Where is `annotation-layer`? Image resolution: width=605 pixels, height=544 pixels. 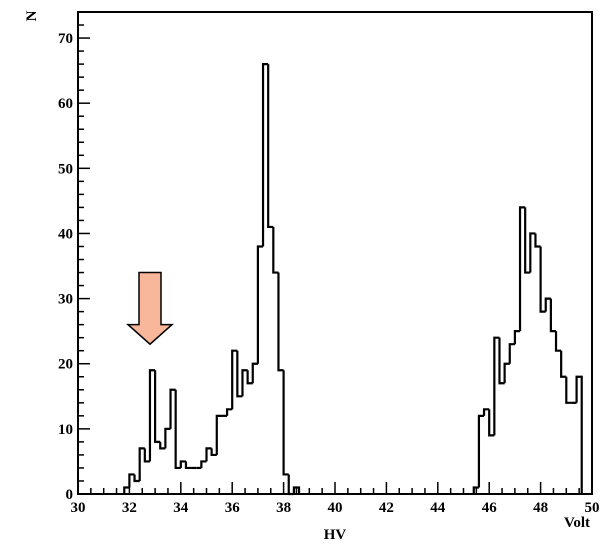
annotation-layer is located at coordinates (150, 308).